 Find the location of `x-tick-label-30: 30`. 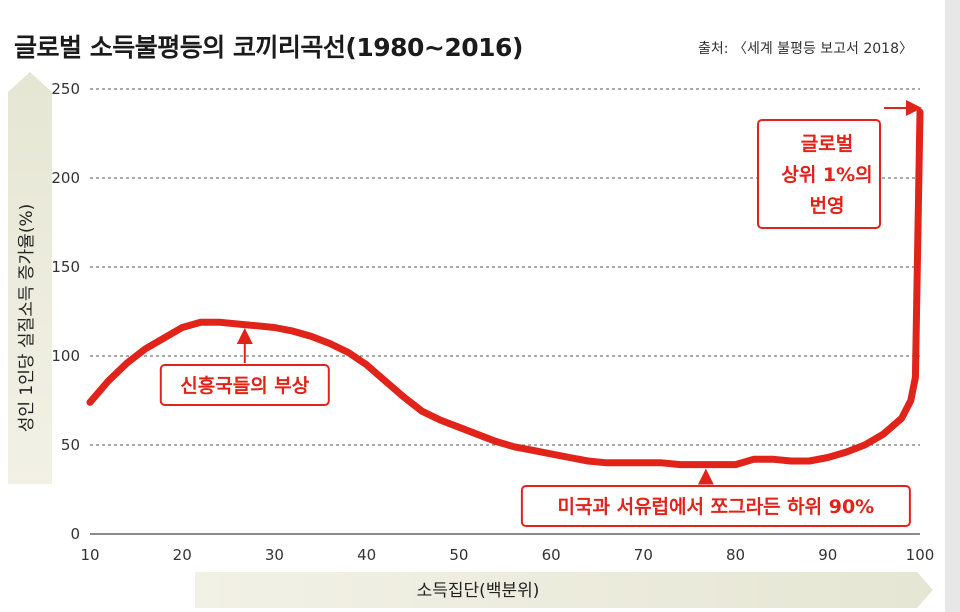

x-tick-label-30: 30 is located at coordinates (274, 555).